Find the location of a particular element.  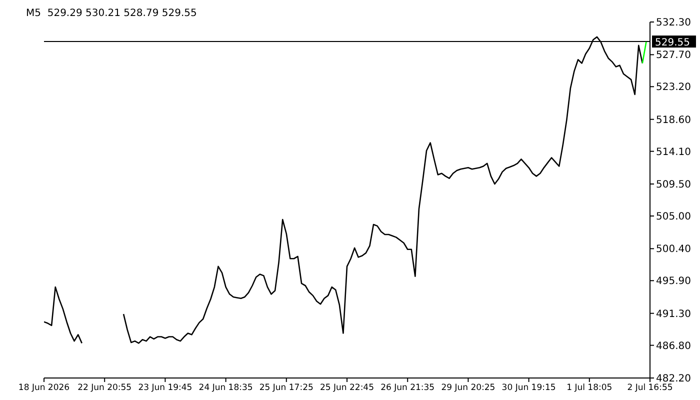

y-tick-label: 527.70 is located at coordinates (673, 56).